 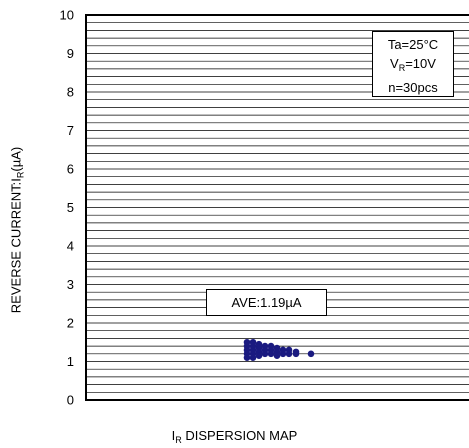 I want to click on conditions-box: Ta=25°C VR=10V n=30pcs, so click(x=413, y=64).